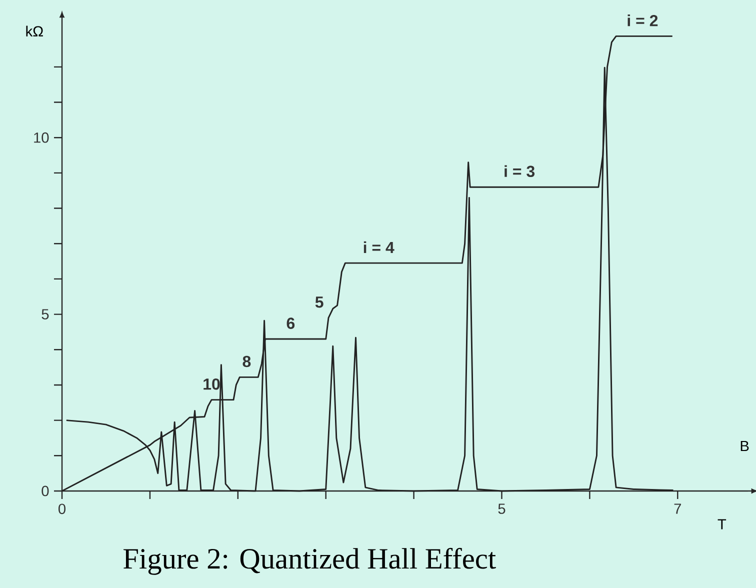  What do you see at coordinates (379, 247) in the screenshot?
I see `annotation: i = 4` at bounding box center [379, 247].